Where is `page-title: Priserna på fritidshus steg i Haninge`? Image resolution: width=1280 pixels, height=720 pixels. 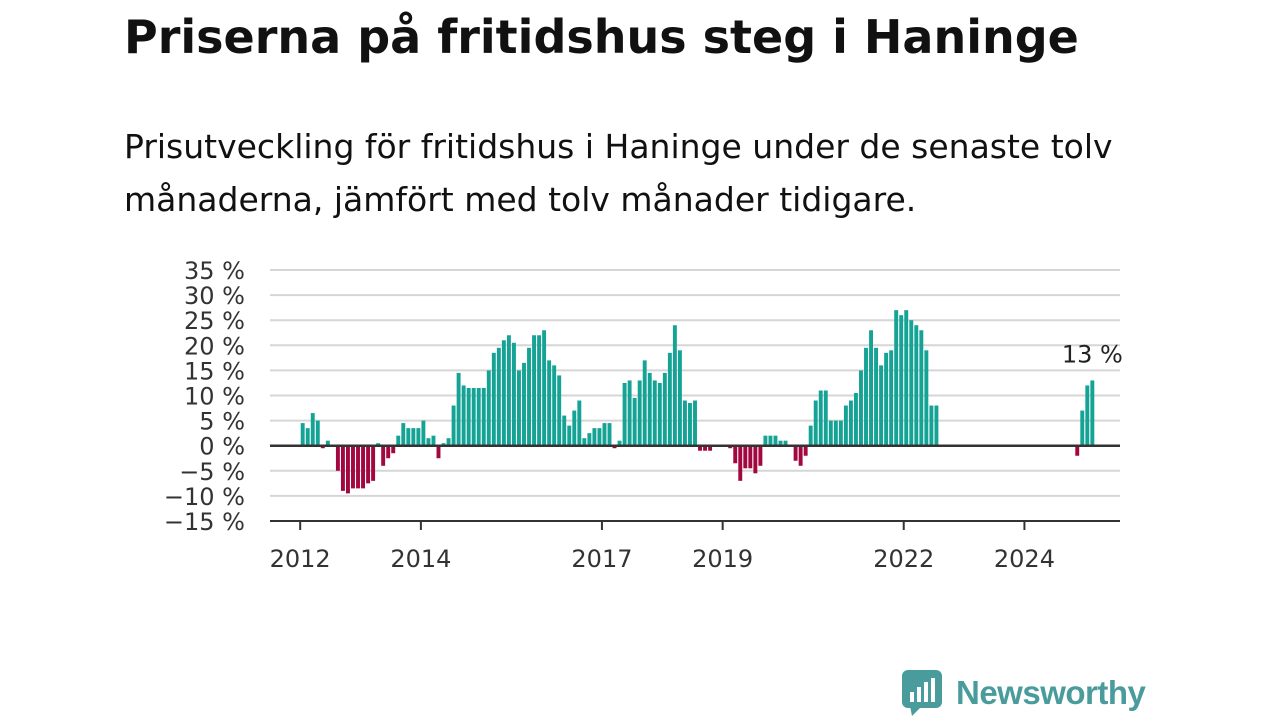
page-title: Priserna på fritidshus steg i Haninge is located at coordinates (601, 37).